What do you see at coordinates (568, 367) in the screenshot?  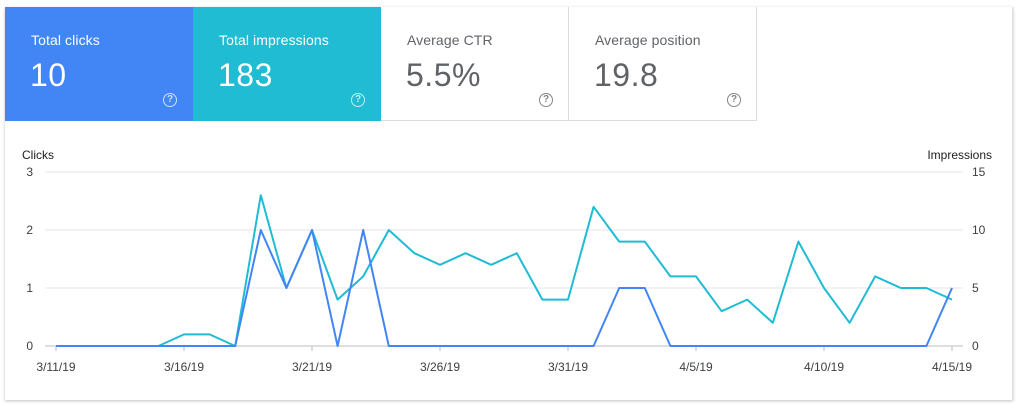 I see `x-tick-label: 3/31/19` at bounding box center [568, 367].